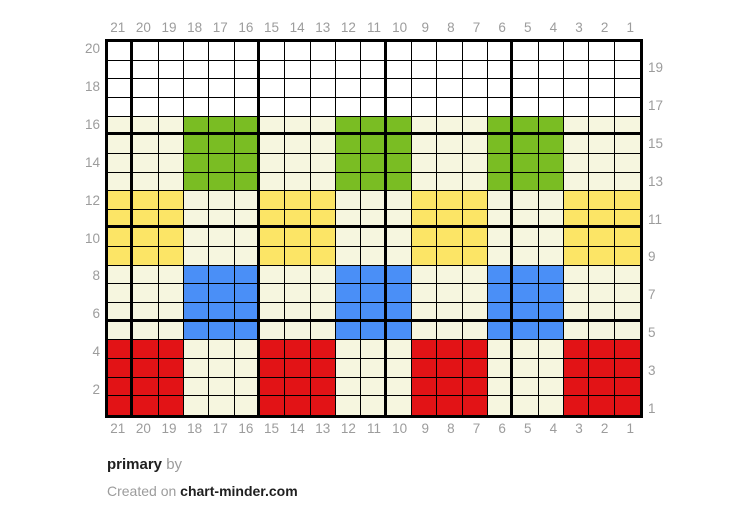 This screenshot has height=522, width=750. Describe the element at coordinates (374, 27) in the screenshot. I see `column-label: 11` at that location.